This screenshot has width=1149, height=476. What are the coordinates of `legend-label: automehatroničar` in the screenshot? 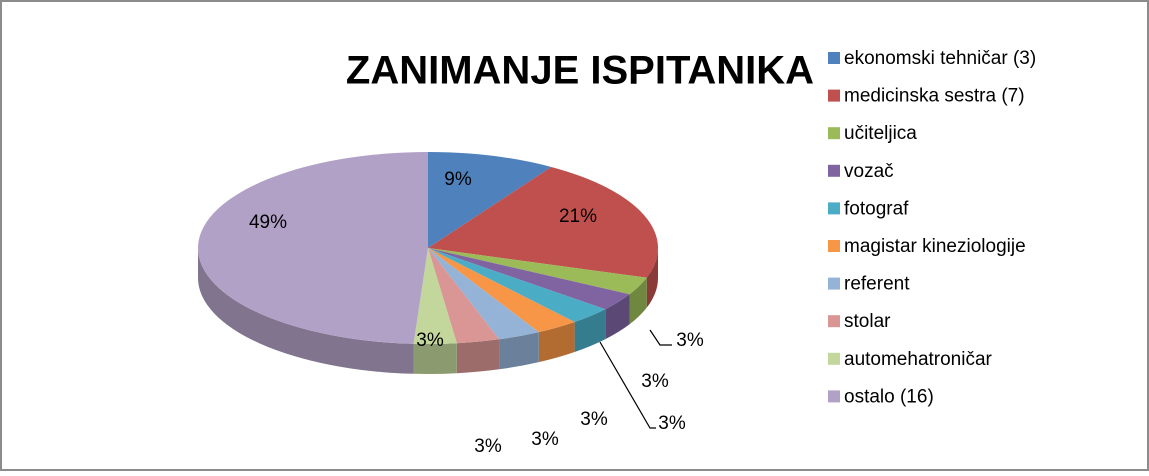 It's located at (918, 359).